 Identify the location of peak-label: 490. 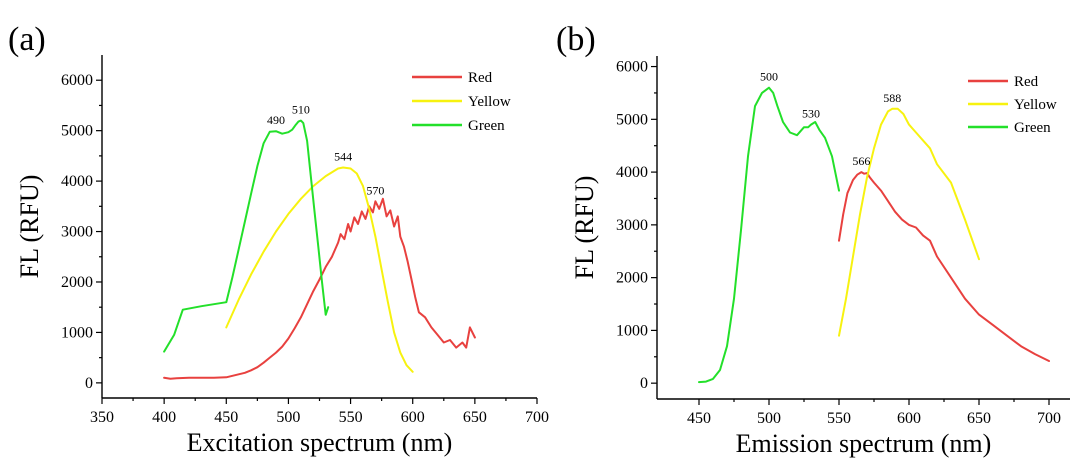
(276, 120).